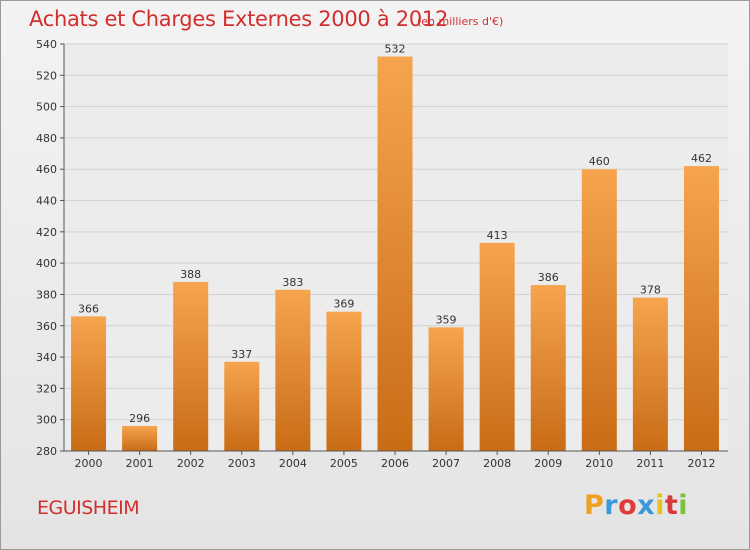  I want to click on bar-2006, so click(395, 254).